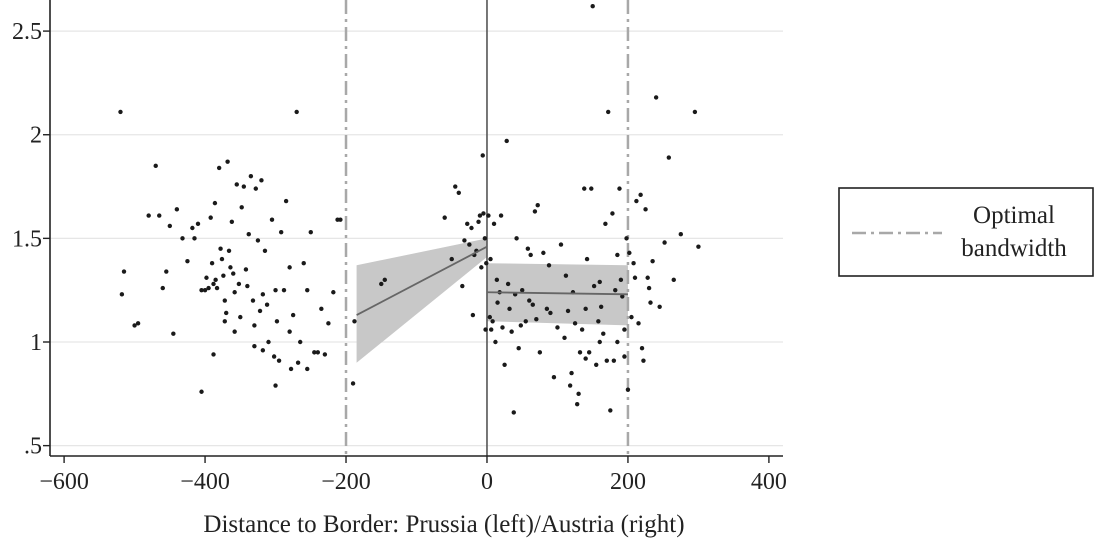 This screenshot has height=541, width=1099. Describe the element at coordinates (36, 343) in the screenshot. I see `y-tick-label: 1` at that location.